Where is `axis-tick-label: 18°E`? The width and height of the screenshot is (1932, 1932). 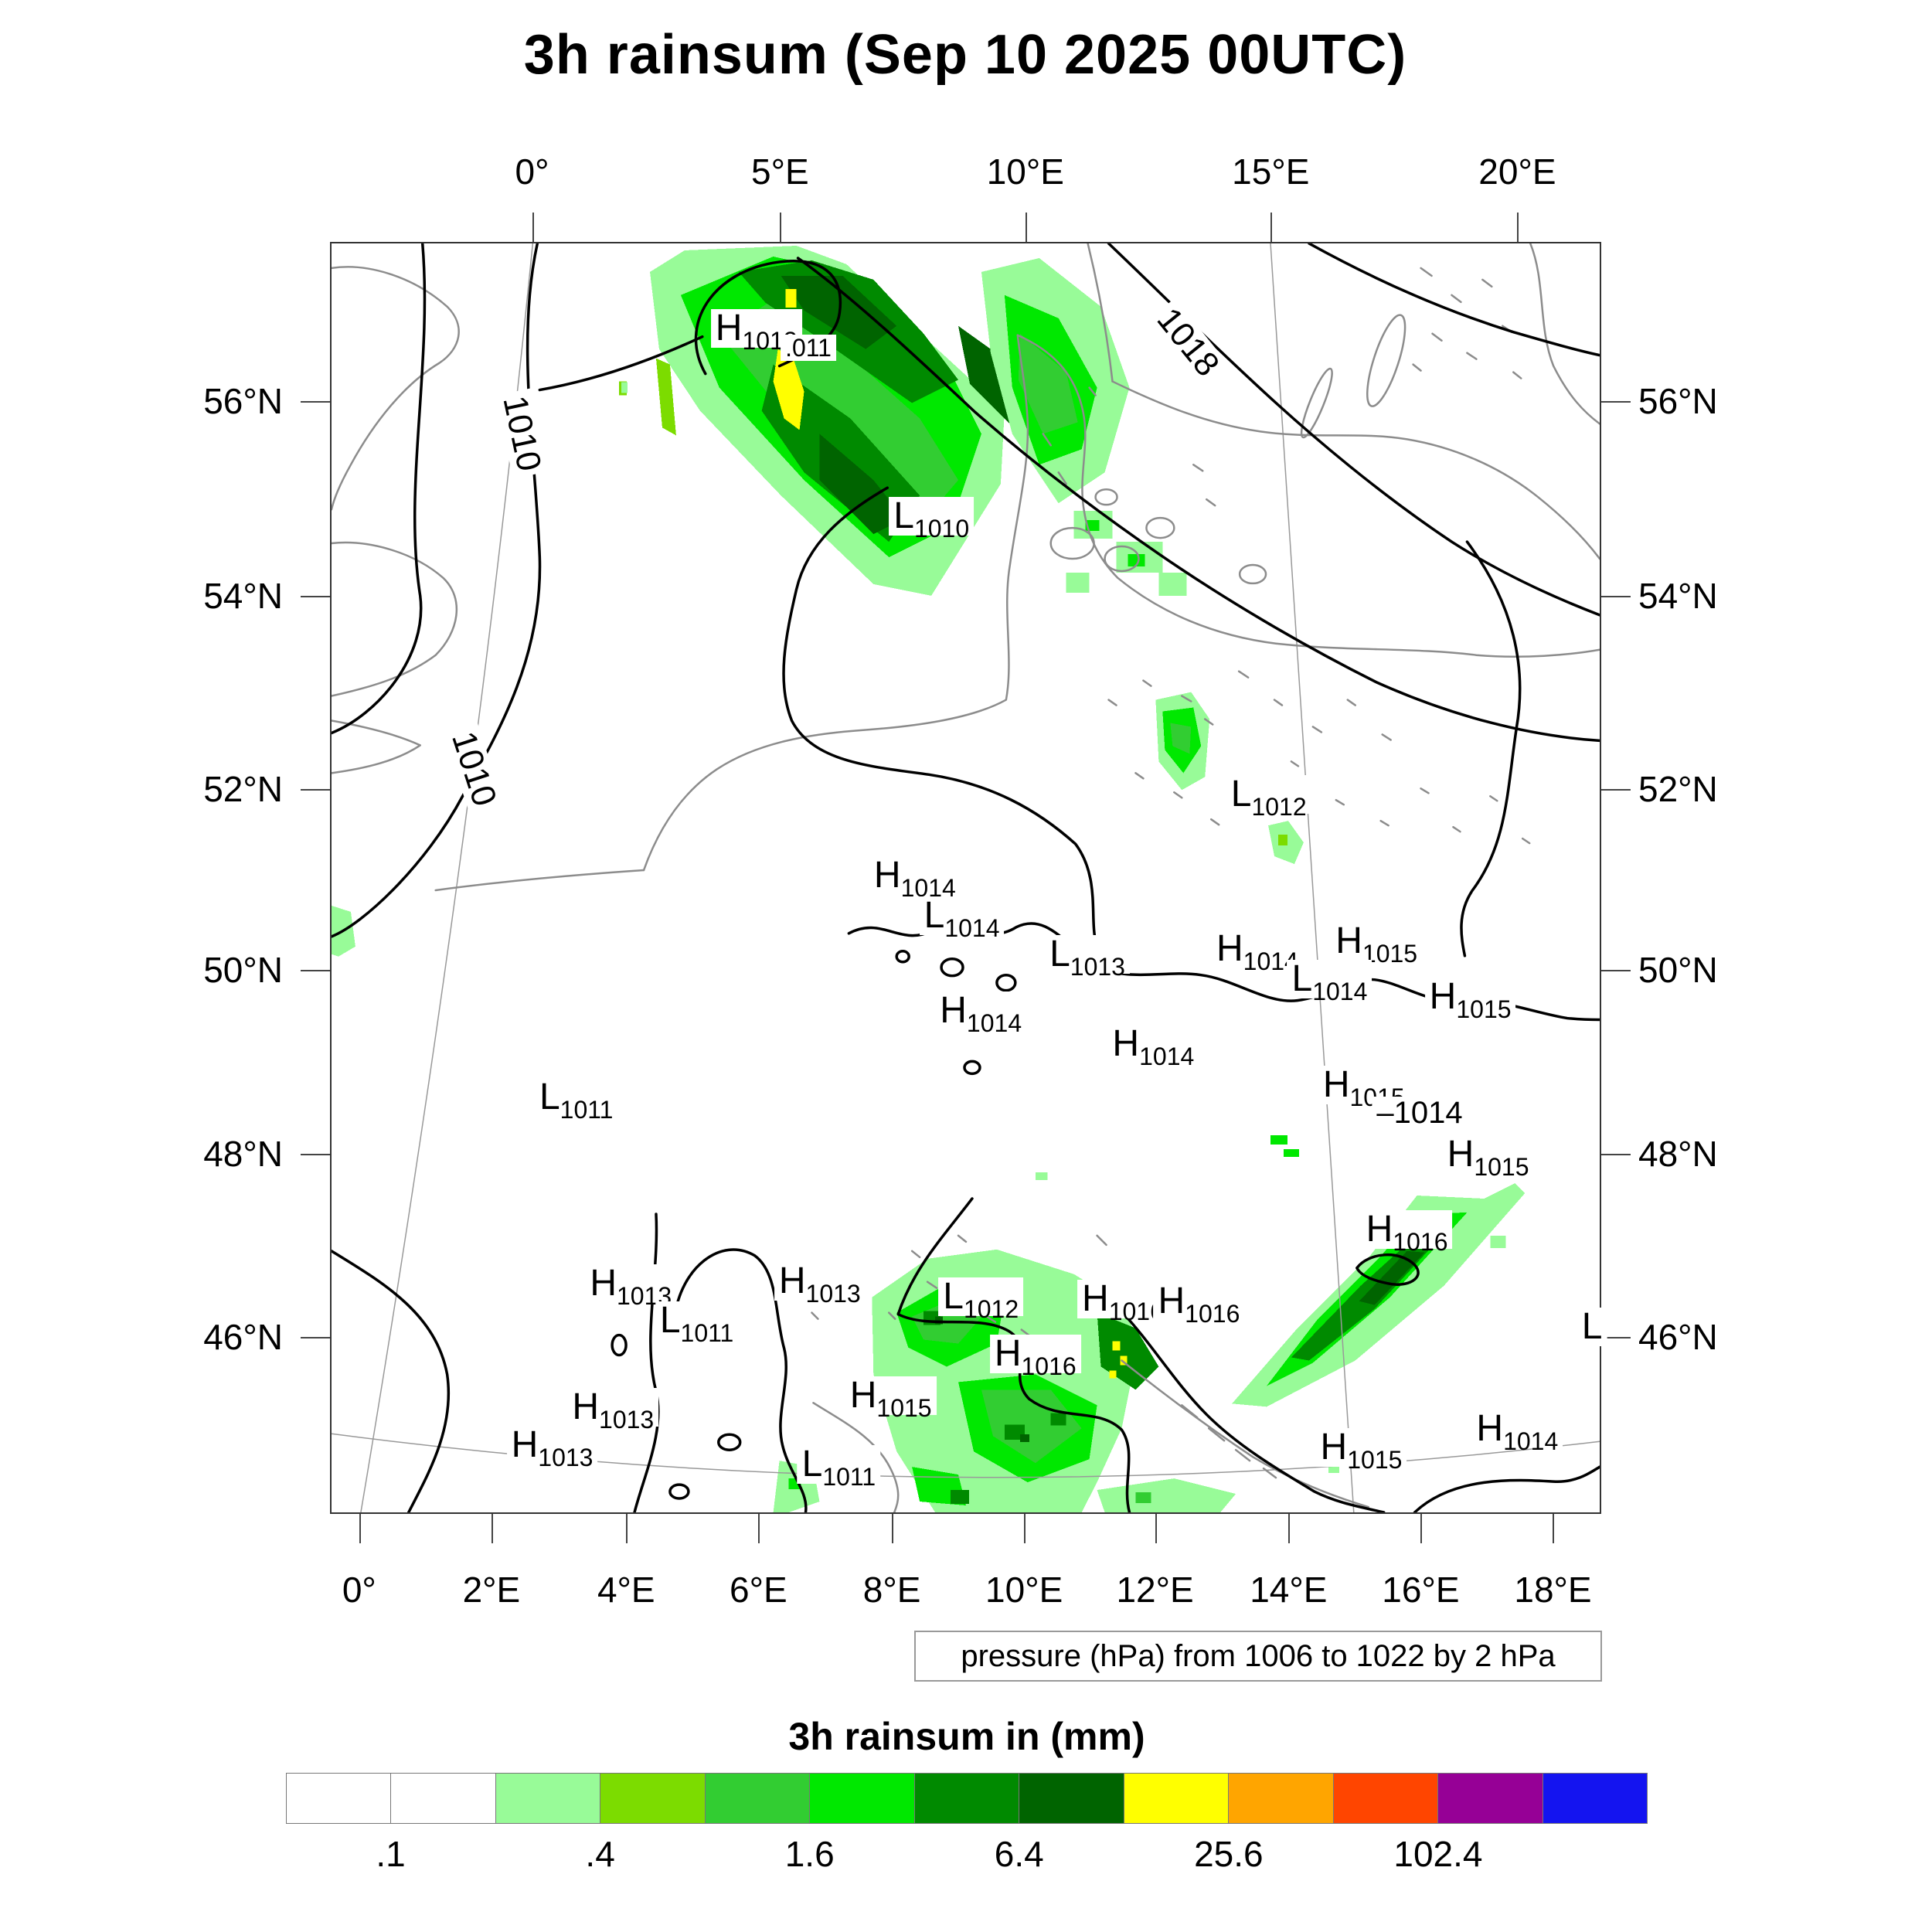
axis-tick-label: 18°E is located at coordinates (1553, 1590).